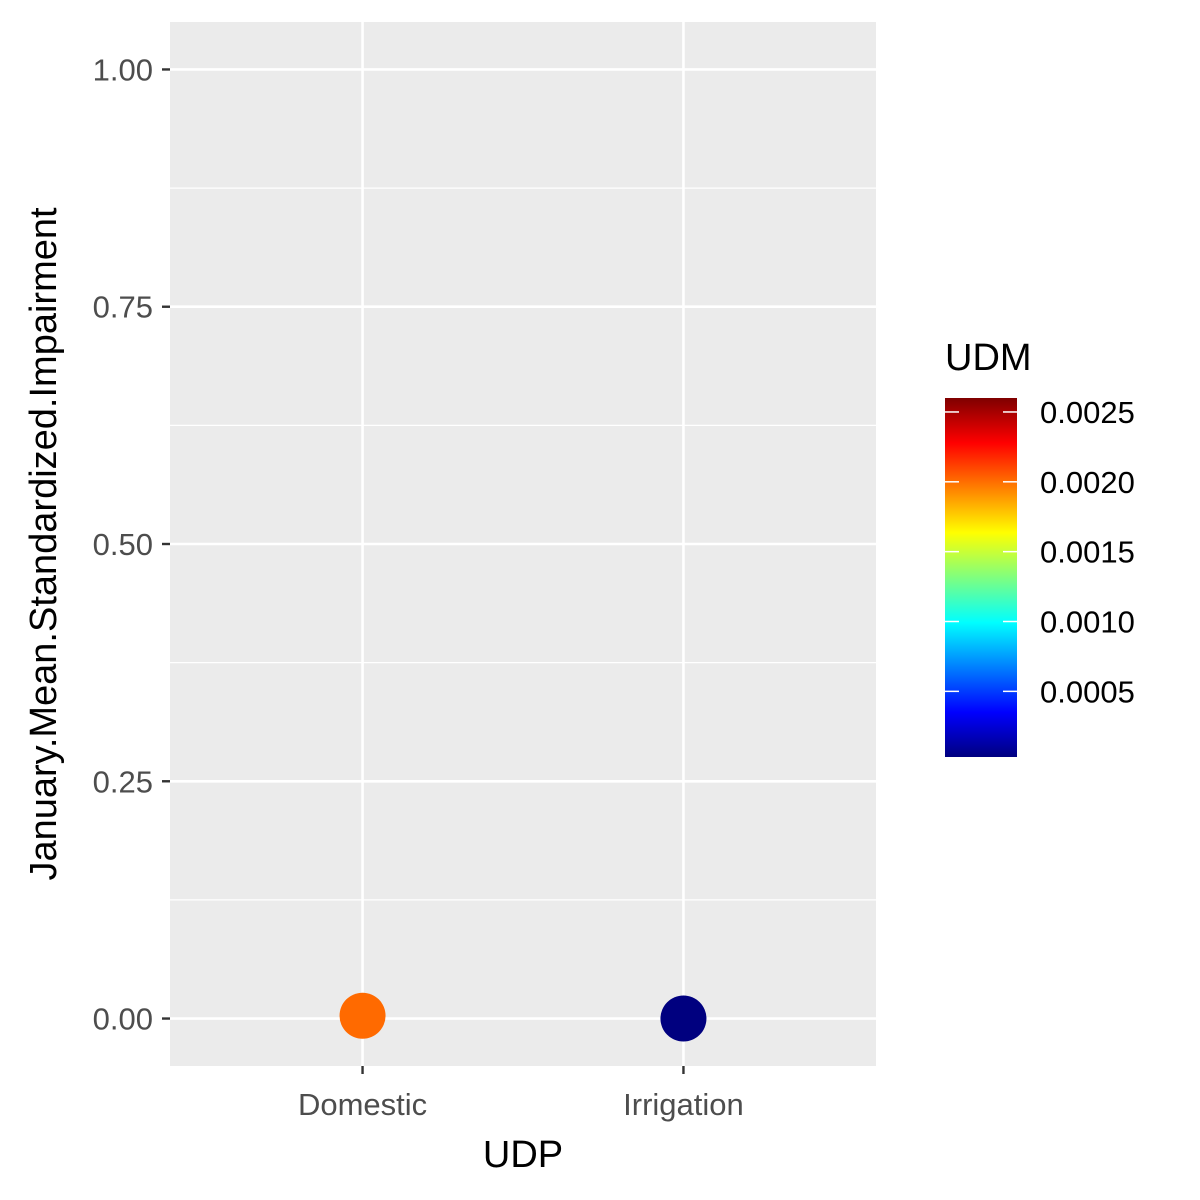 The width and height of the screenshot is (1200, 1200). Describe the element at coordinates (123, 307) in the screenshot. I see `y-tick-label: 0.75` at that location.